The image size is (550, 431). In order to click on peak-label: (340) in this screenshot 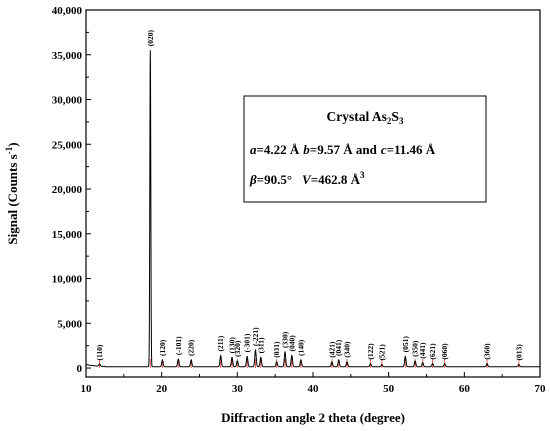, I will do `click(347, 349)`.